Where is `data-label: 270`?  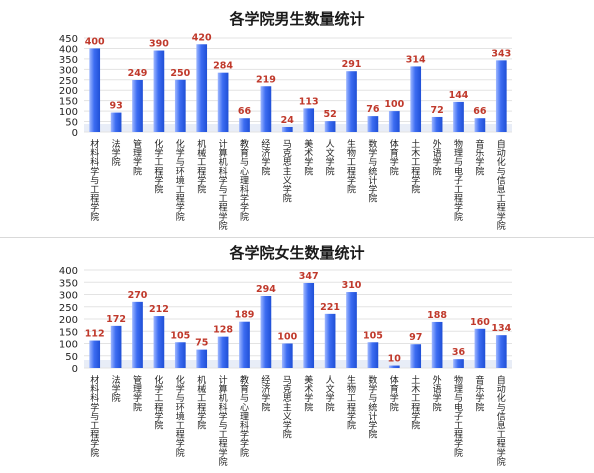 data-label: 270 is located at coordinates (138, 295).